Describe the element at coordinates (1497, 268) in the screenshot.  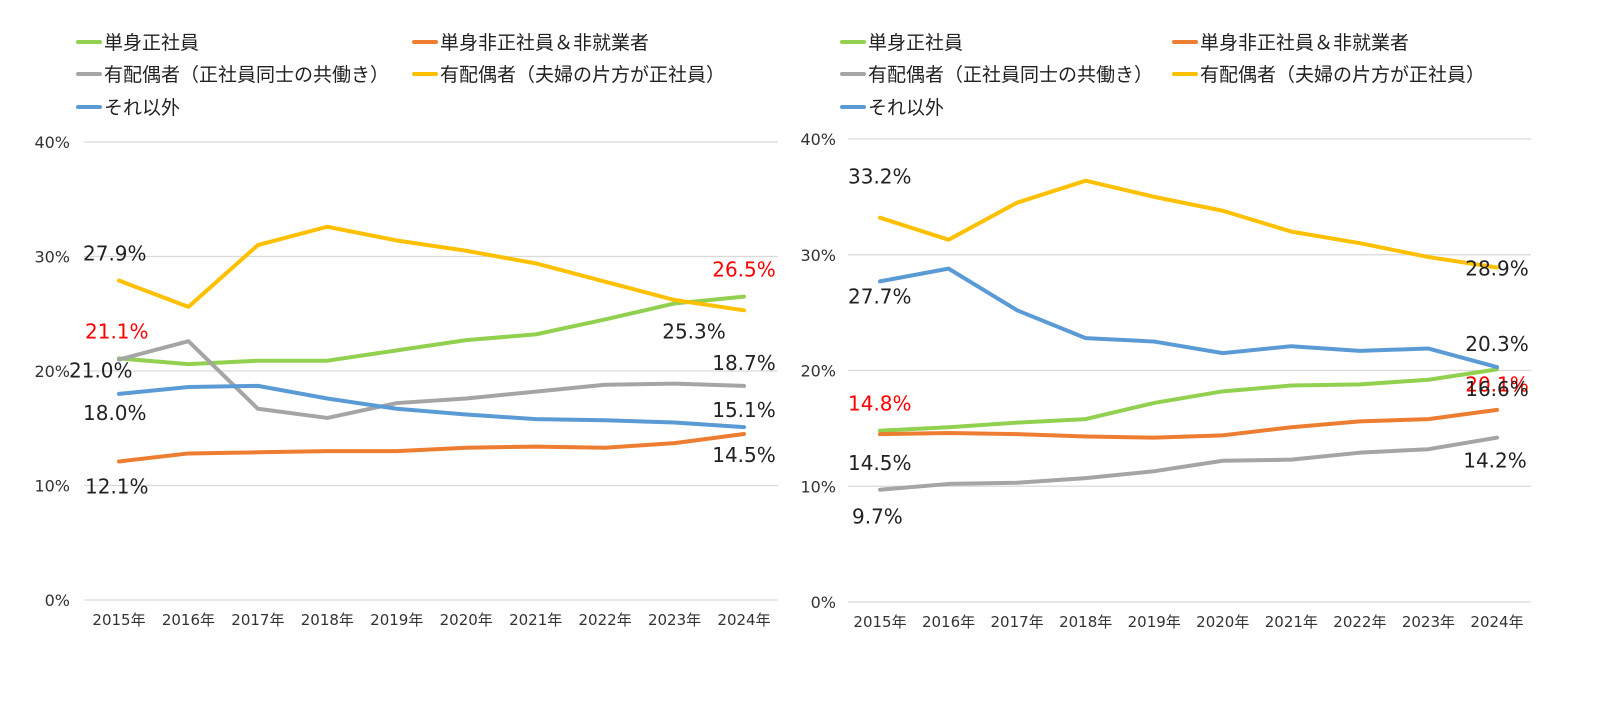
I see `data-label: 28.9%` at that location.